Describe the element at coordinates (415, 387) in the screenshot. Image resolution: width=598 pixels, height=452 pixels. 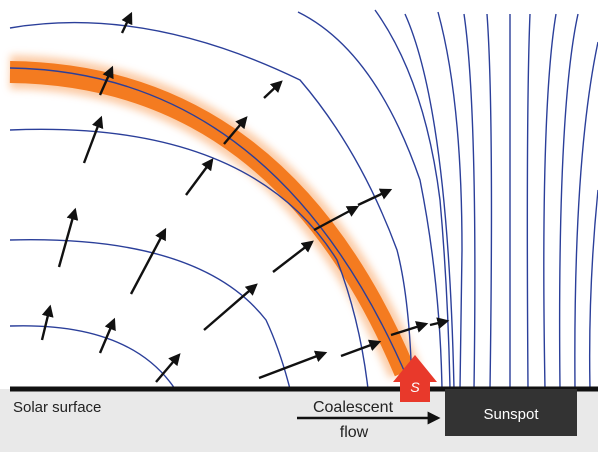
I see `s-marker-label: S` at that location.